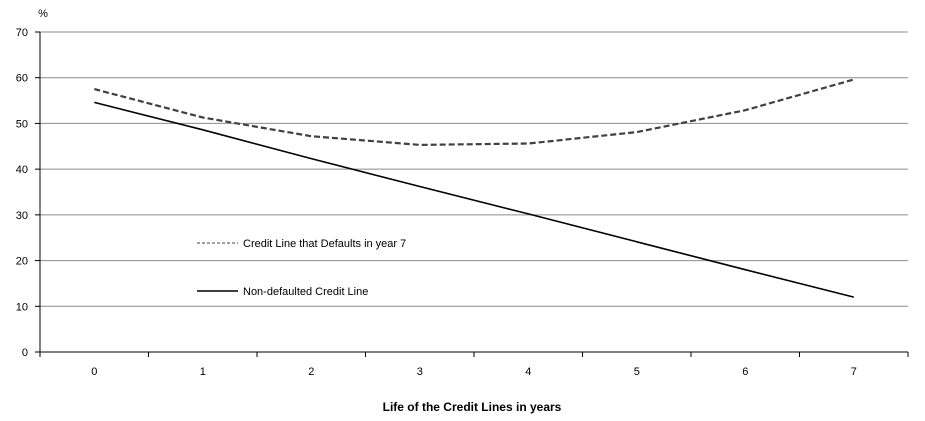 Image resolution: width=925 pixels, height=421 pixels. I want to click on x-tick-label: 0, so click(94, 372).